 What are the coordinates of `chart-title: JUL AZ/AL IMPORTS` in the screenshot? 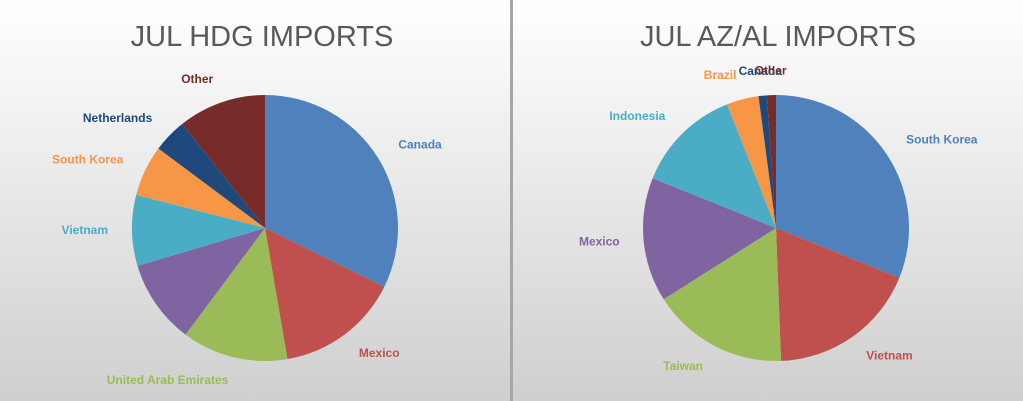 It's located at (778, 37).